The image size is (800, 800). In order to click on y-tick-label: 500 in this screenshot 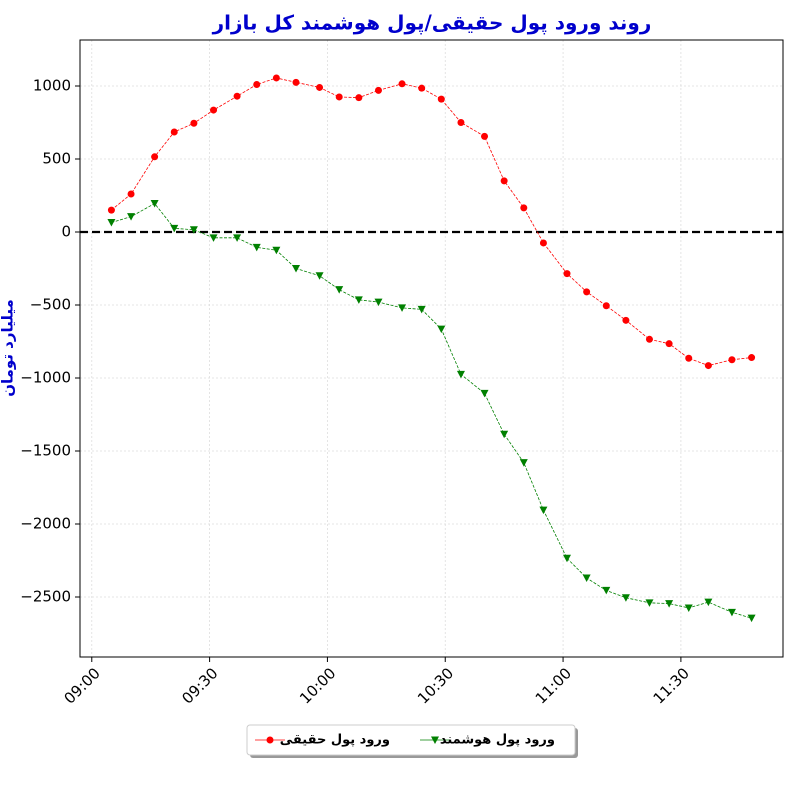, I will do `click(56, 158)`.